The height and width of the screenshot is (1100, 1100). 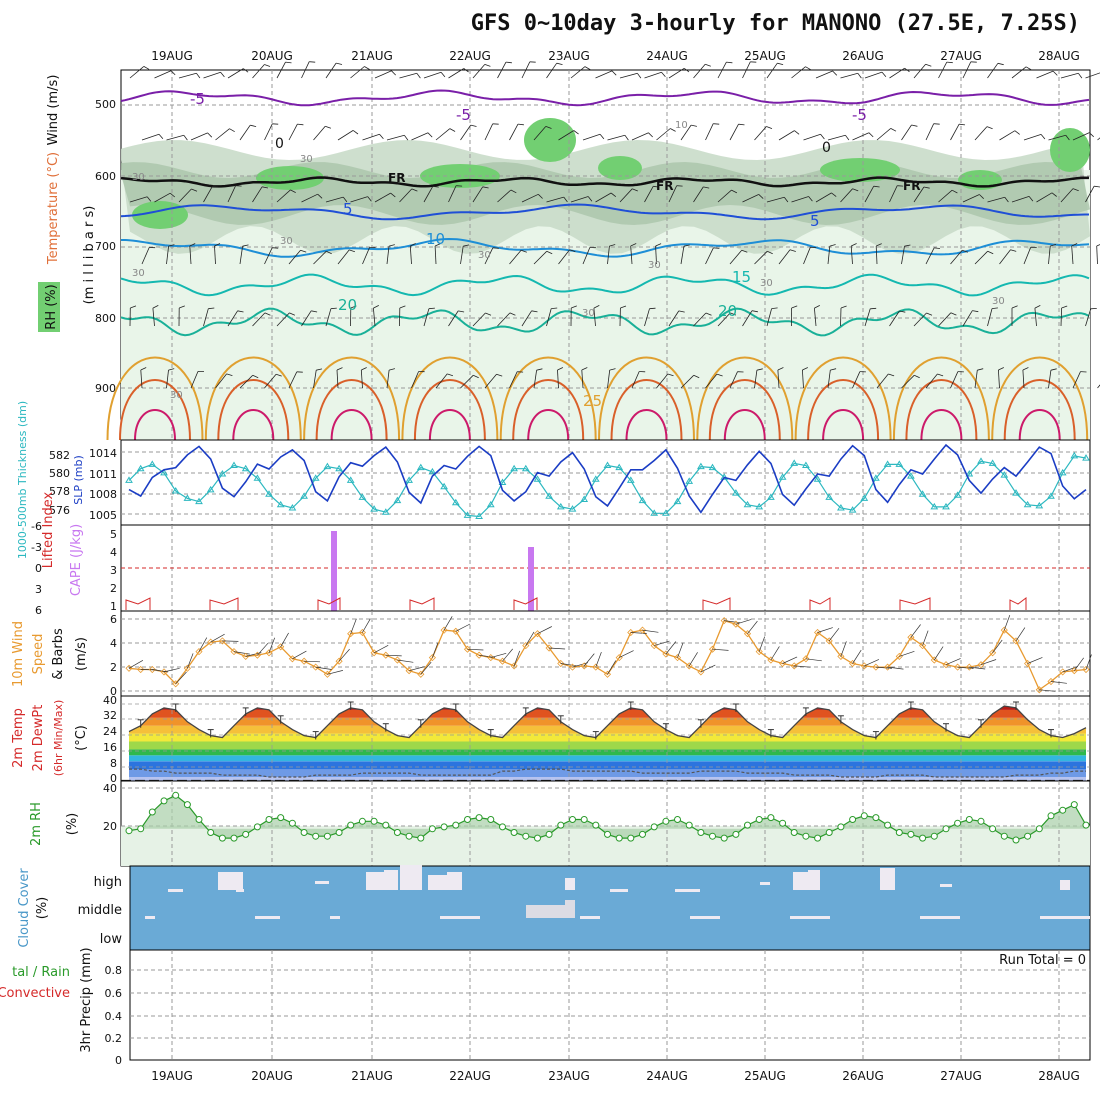 I want to click on contour-label: -5, so click(x=463, y=115).